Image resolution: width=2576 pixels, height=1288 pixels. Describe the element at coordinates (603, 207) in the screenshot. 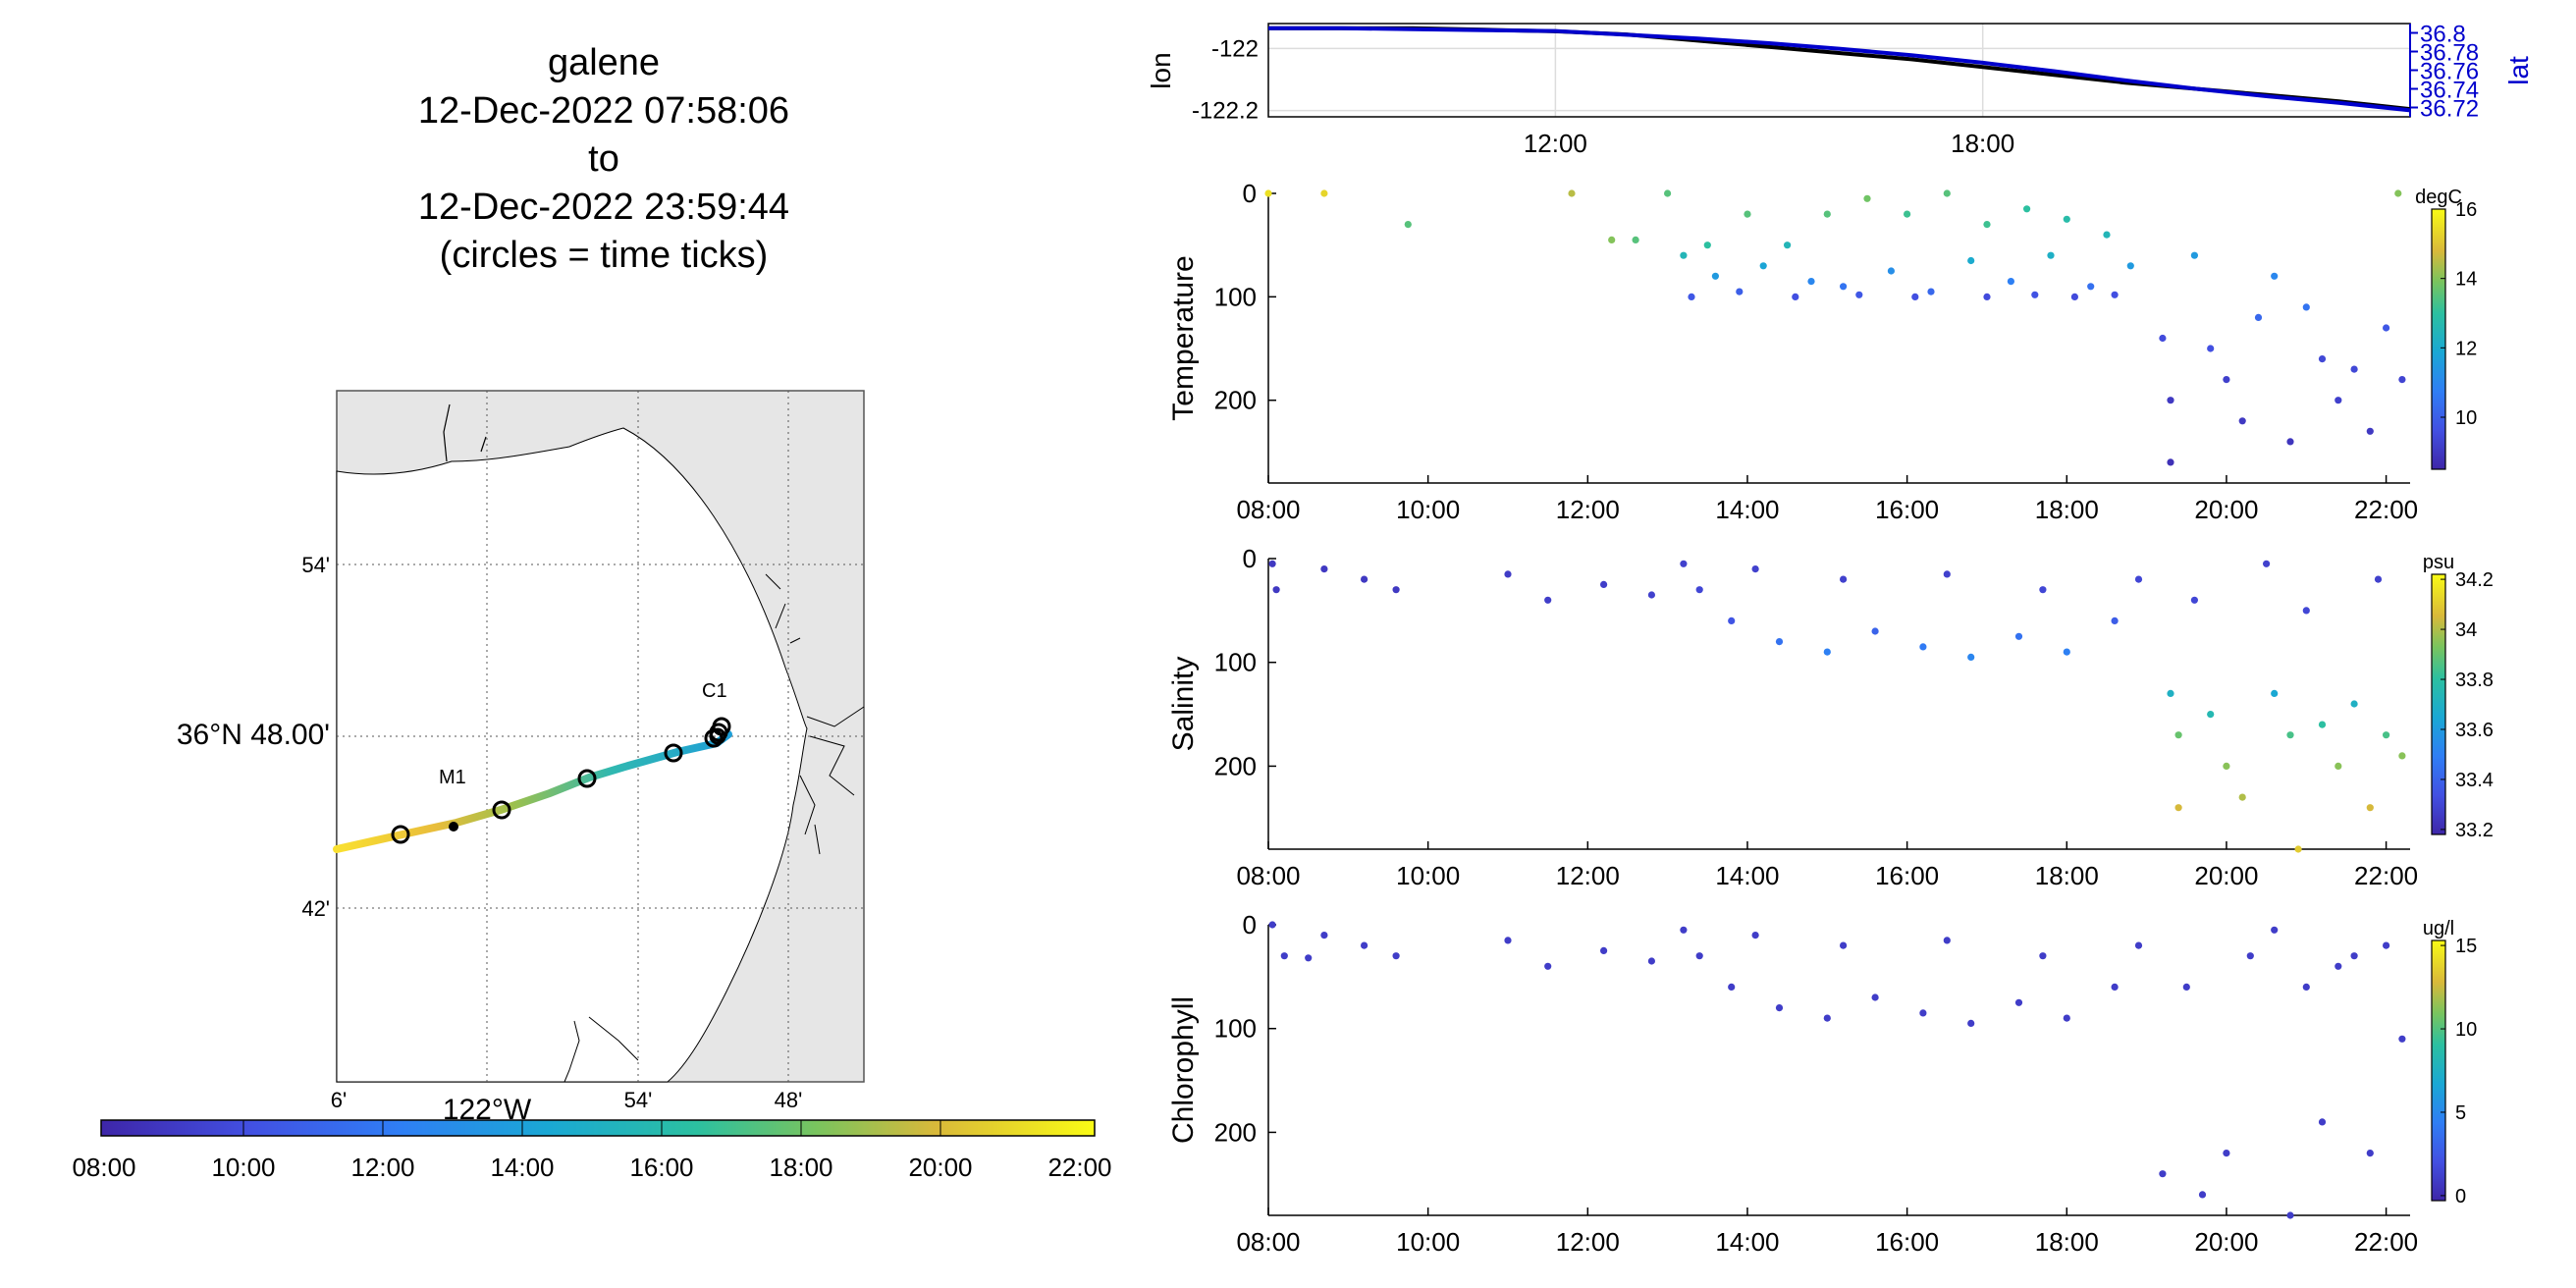

I see `title-line-end: 12-Dec-2022 23:59:44` at that location.